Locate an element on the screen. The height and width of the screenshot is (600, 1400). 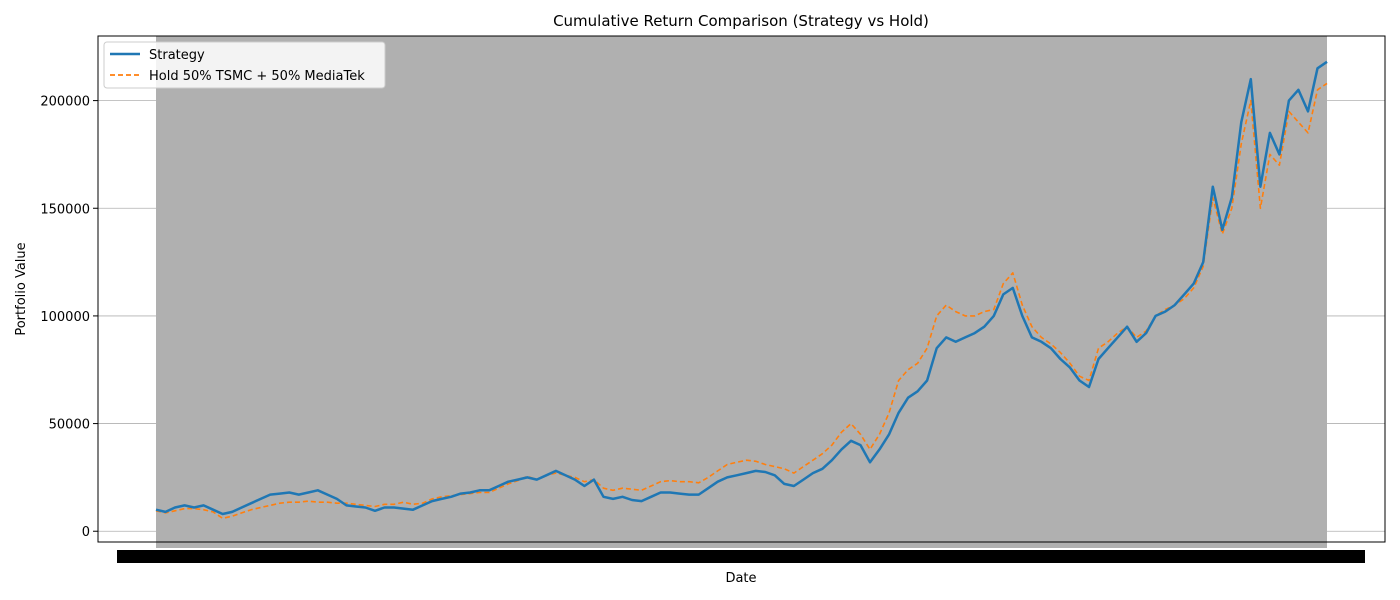
y-tick-label: 200000 is located at coordinates (65, 102).